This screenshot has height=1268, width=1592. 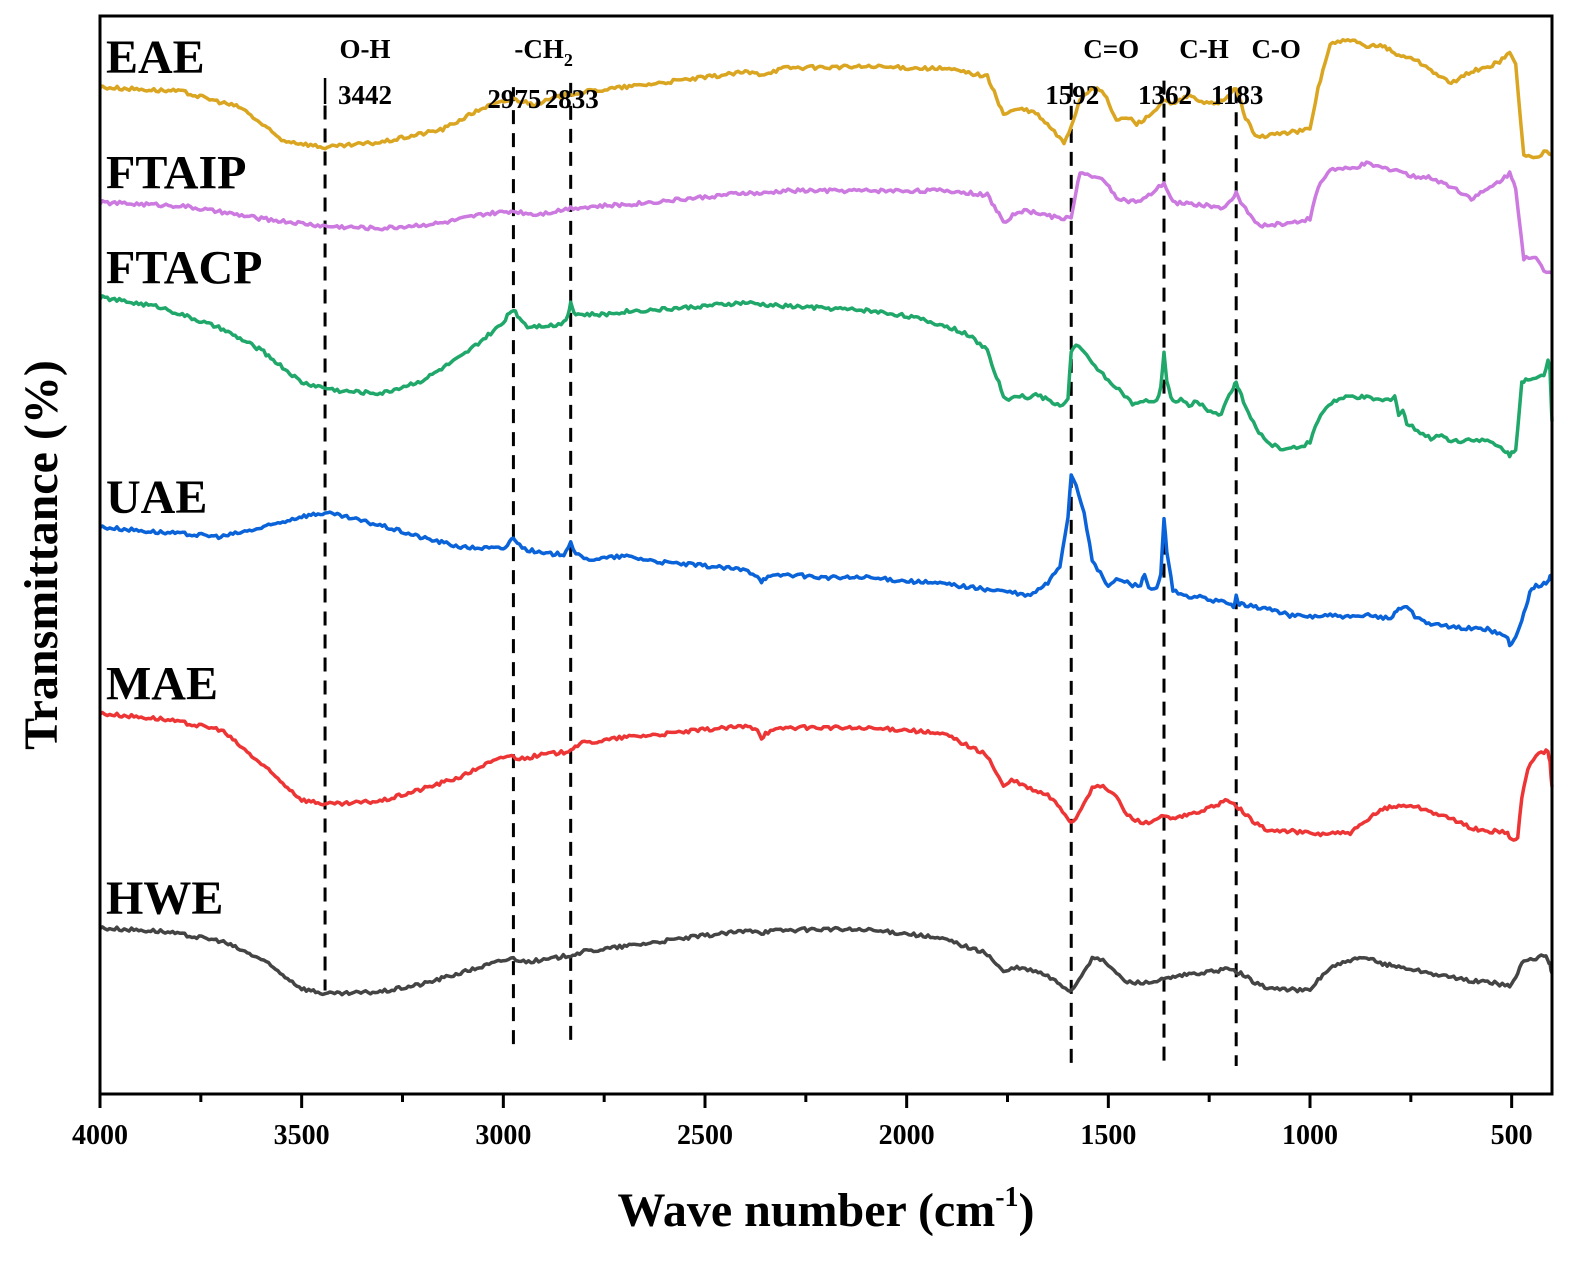 What do you see at coordinates (365, 49) in the screenshot?
I see `annotation-group-o-h: O-H` at bounding box center [365, 49].